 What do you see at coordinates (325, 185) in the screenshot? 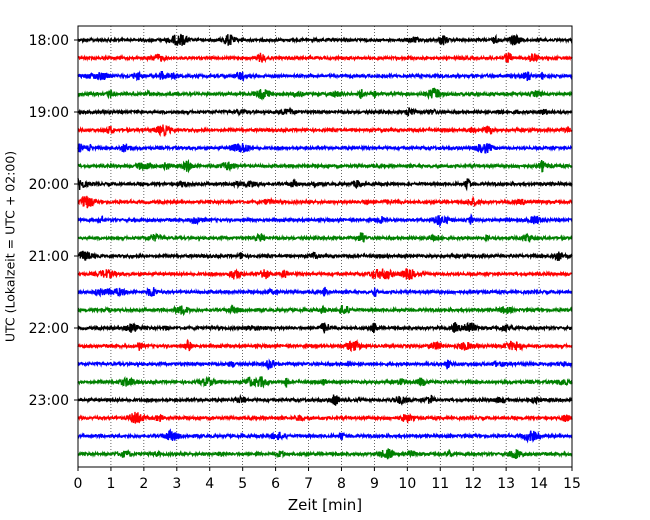
I see `trace-2000` at bounding box center [325, 185].